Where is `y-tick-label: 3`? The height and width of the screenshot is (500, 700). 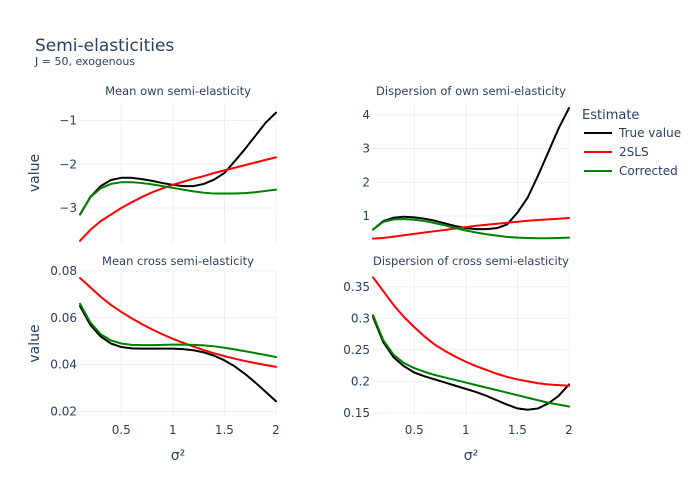
y-tick-label: 3 is located at coordinates (366, 149).